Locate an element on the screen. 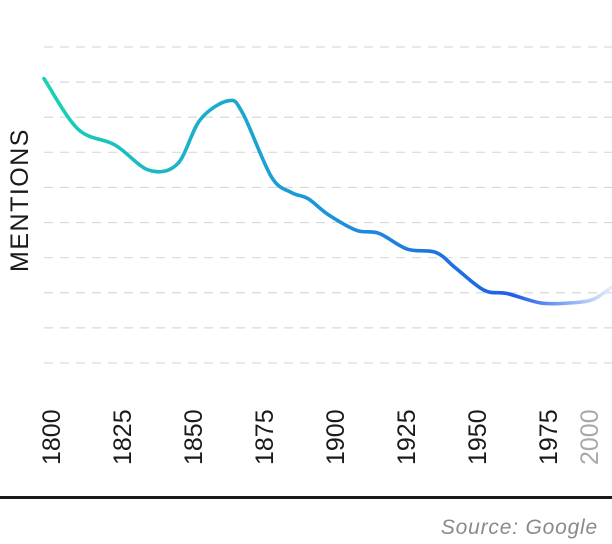  source-note: Source: Google is located at coordinates (519, 527).